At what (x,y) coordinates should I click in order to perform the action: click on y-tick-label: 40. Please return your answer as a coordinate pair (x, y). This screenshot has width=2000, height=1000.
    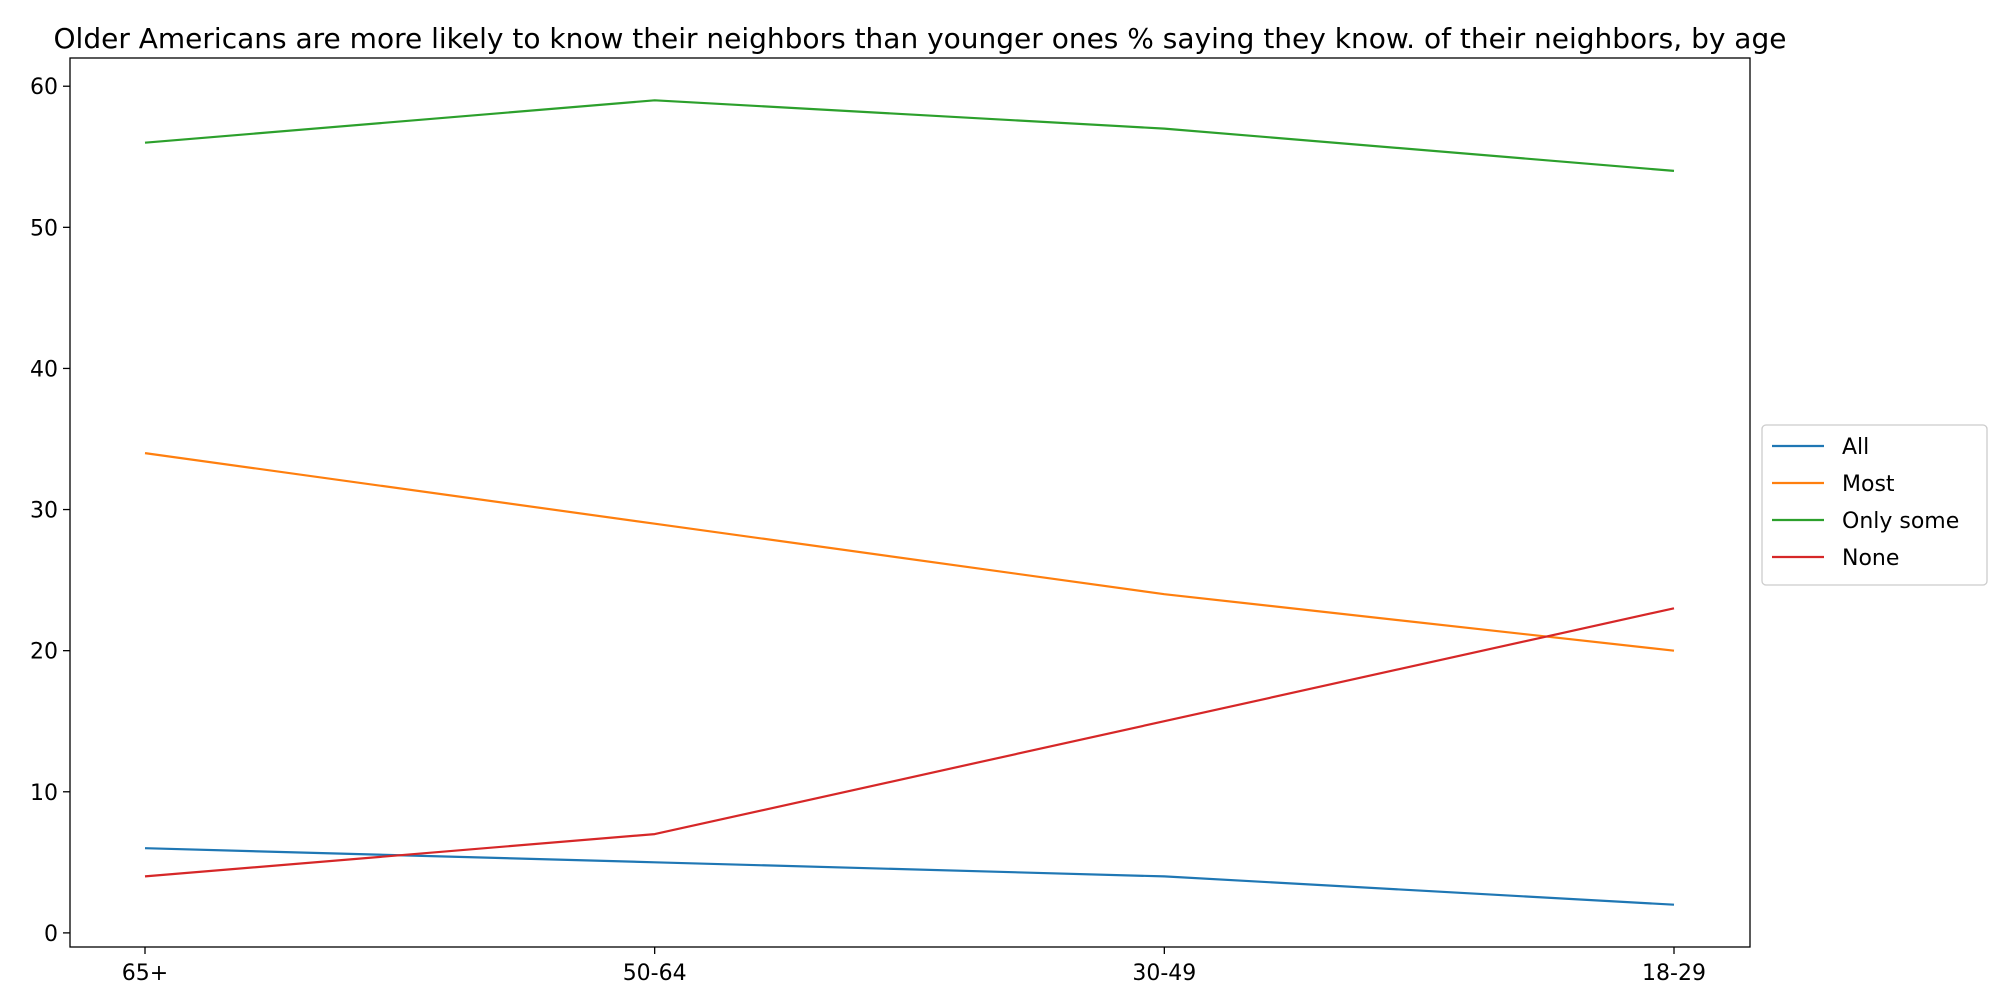
    Looking at the image, I should click on (44, 369).